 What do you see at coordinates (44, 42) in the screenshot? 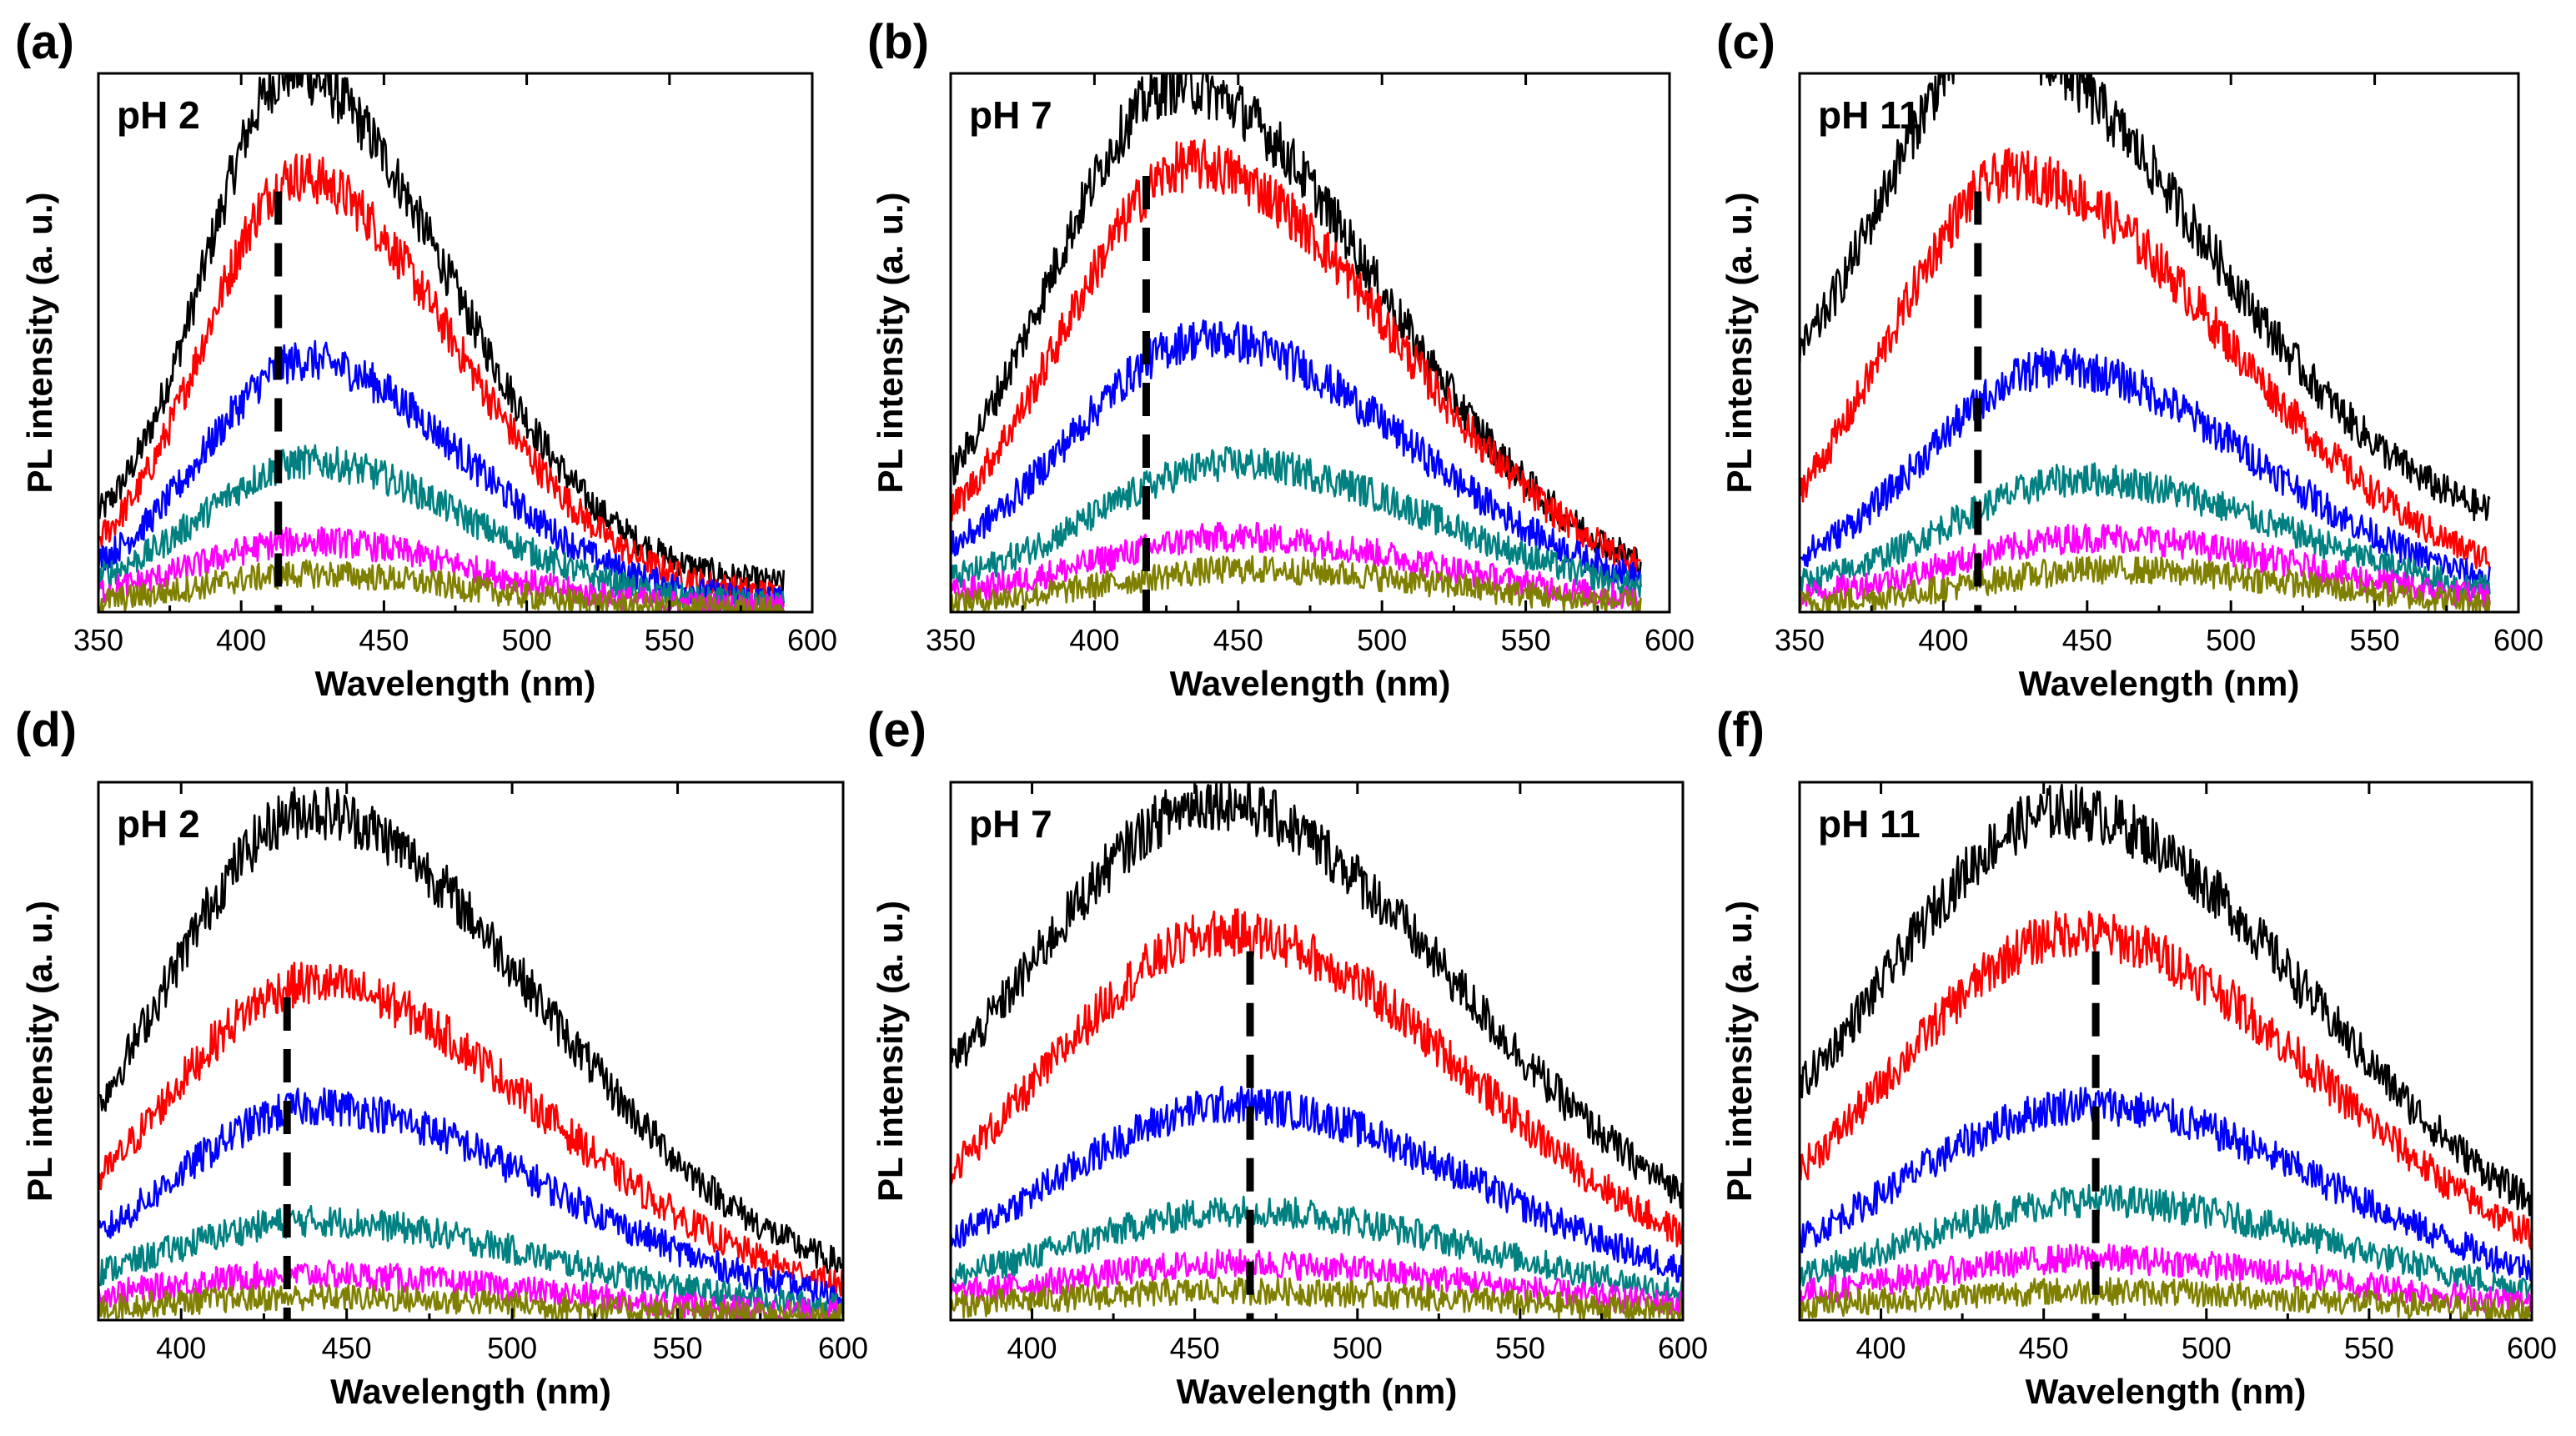
I see `panel-label: (a)` at bounding box center [44, 42].